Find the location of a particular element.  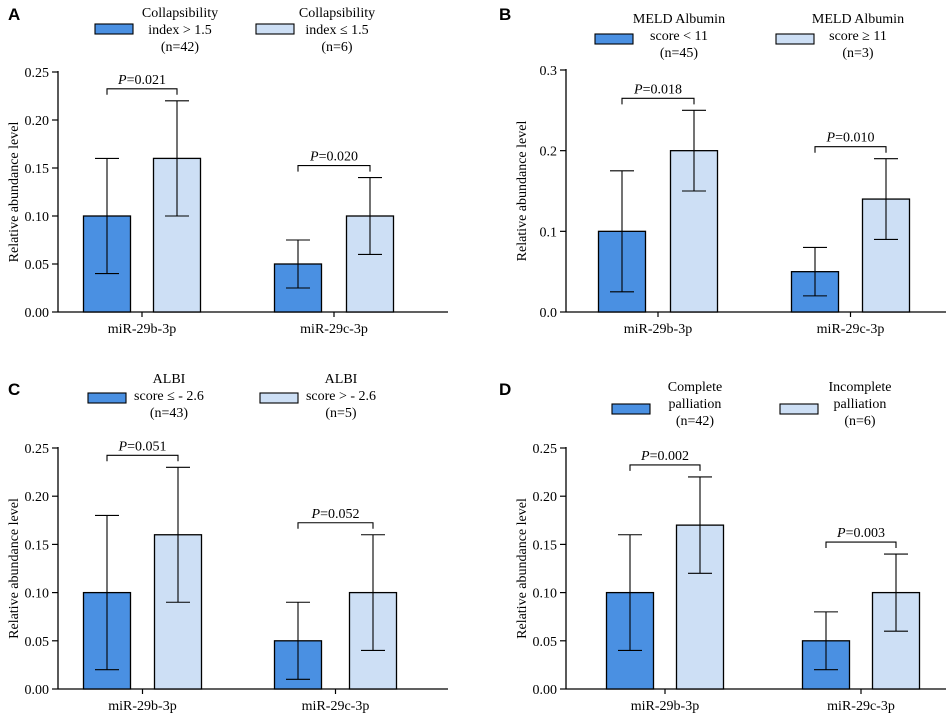

legend-label: (n=43) is located at coordinates (169, 413).